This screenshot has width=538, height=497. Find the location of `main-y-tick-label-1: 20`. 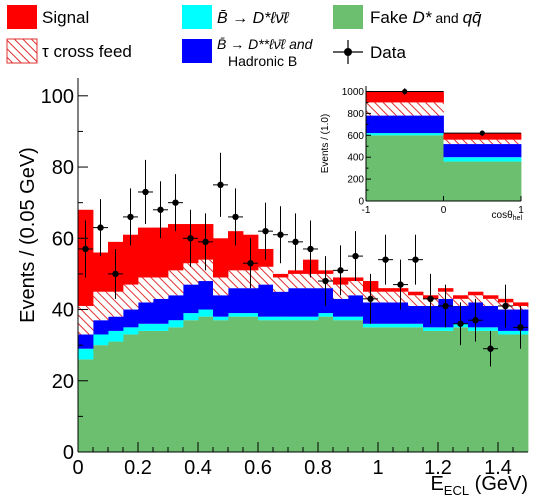

main-y-tick-label-1: 20 is located at coordinates (63, 382).